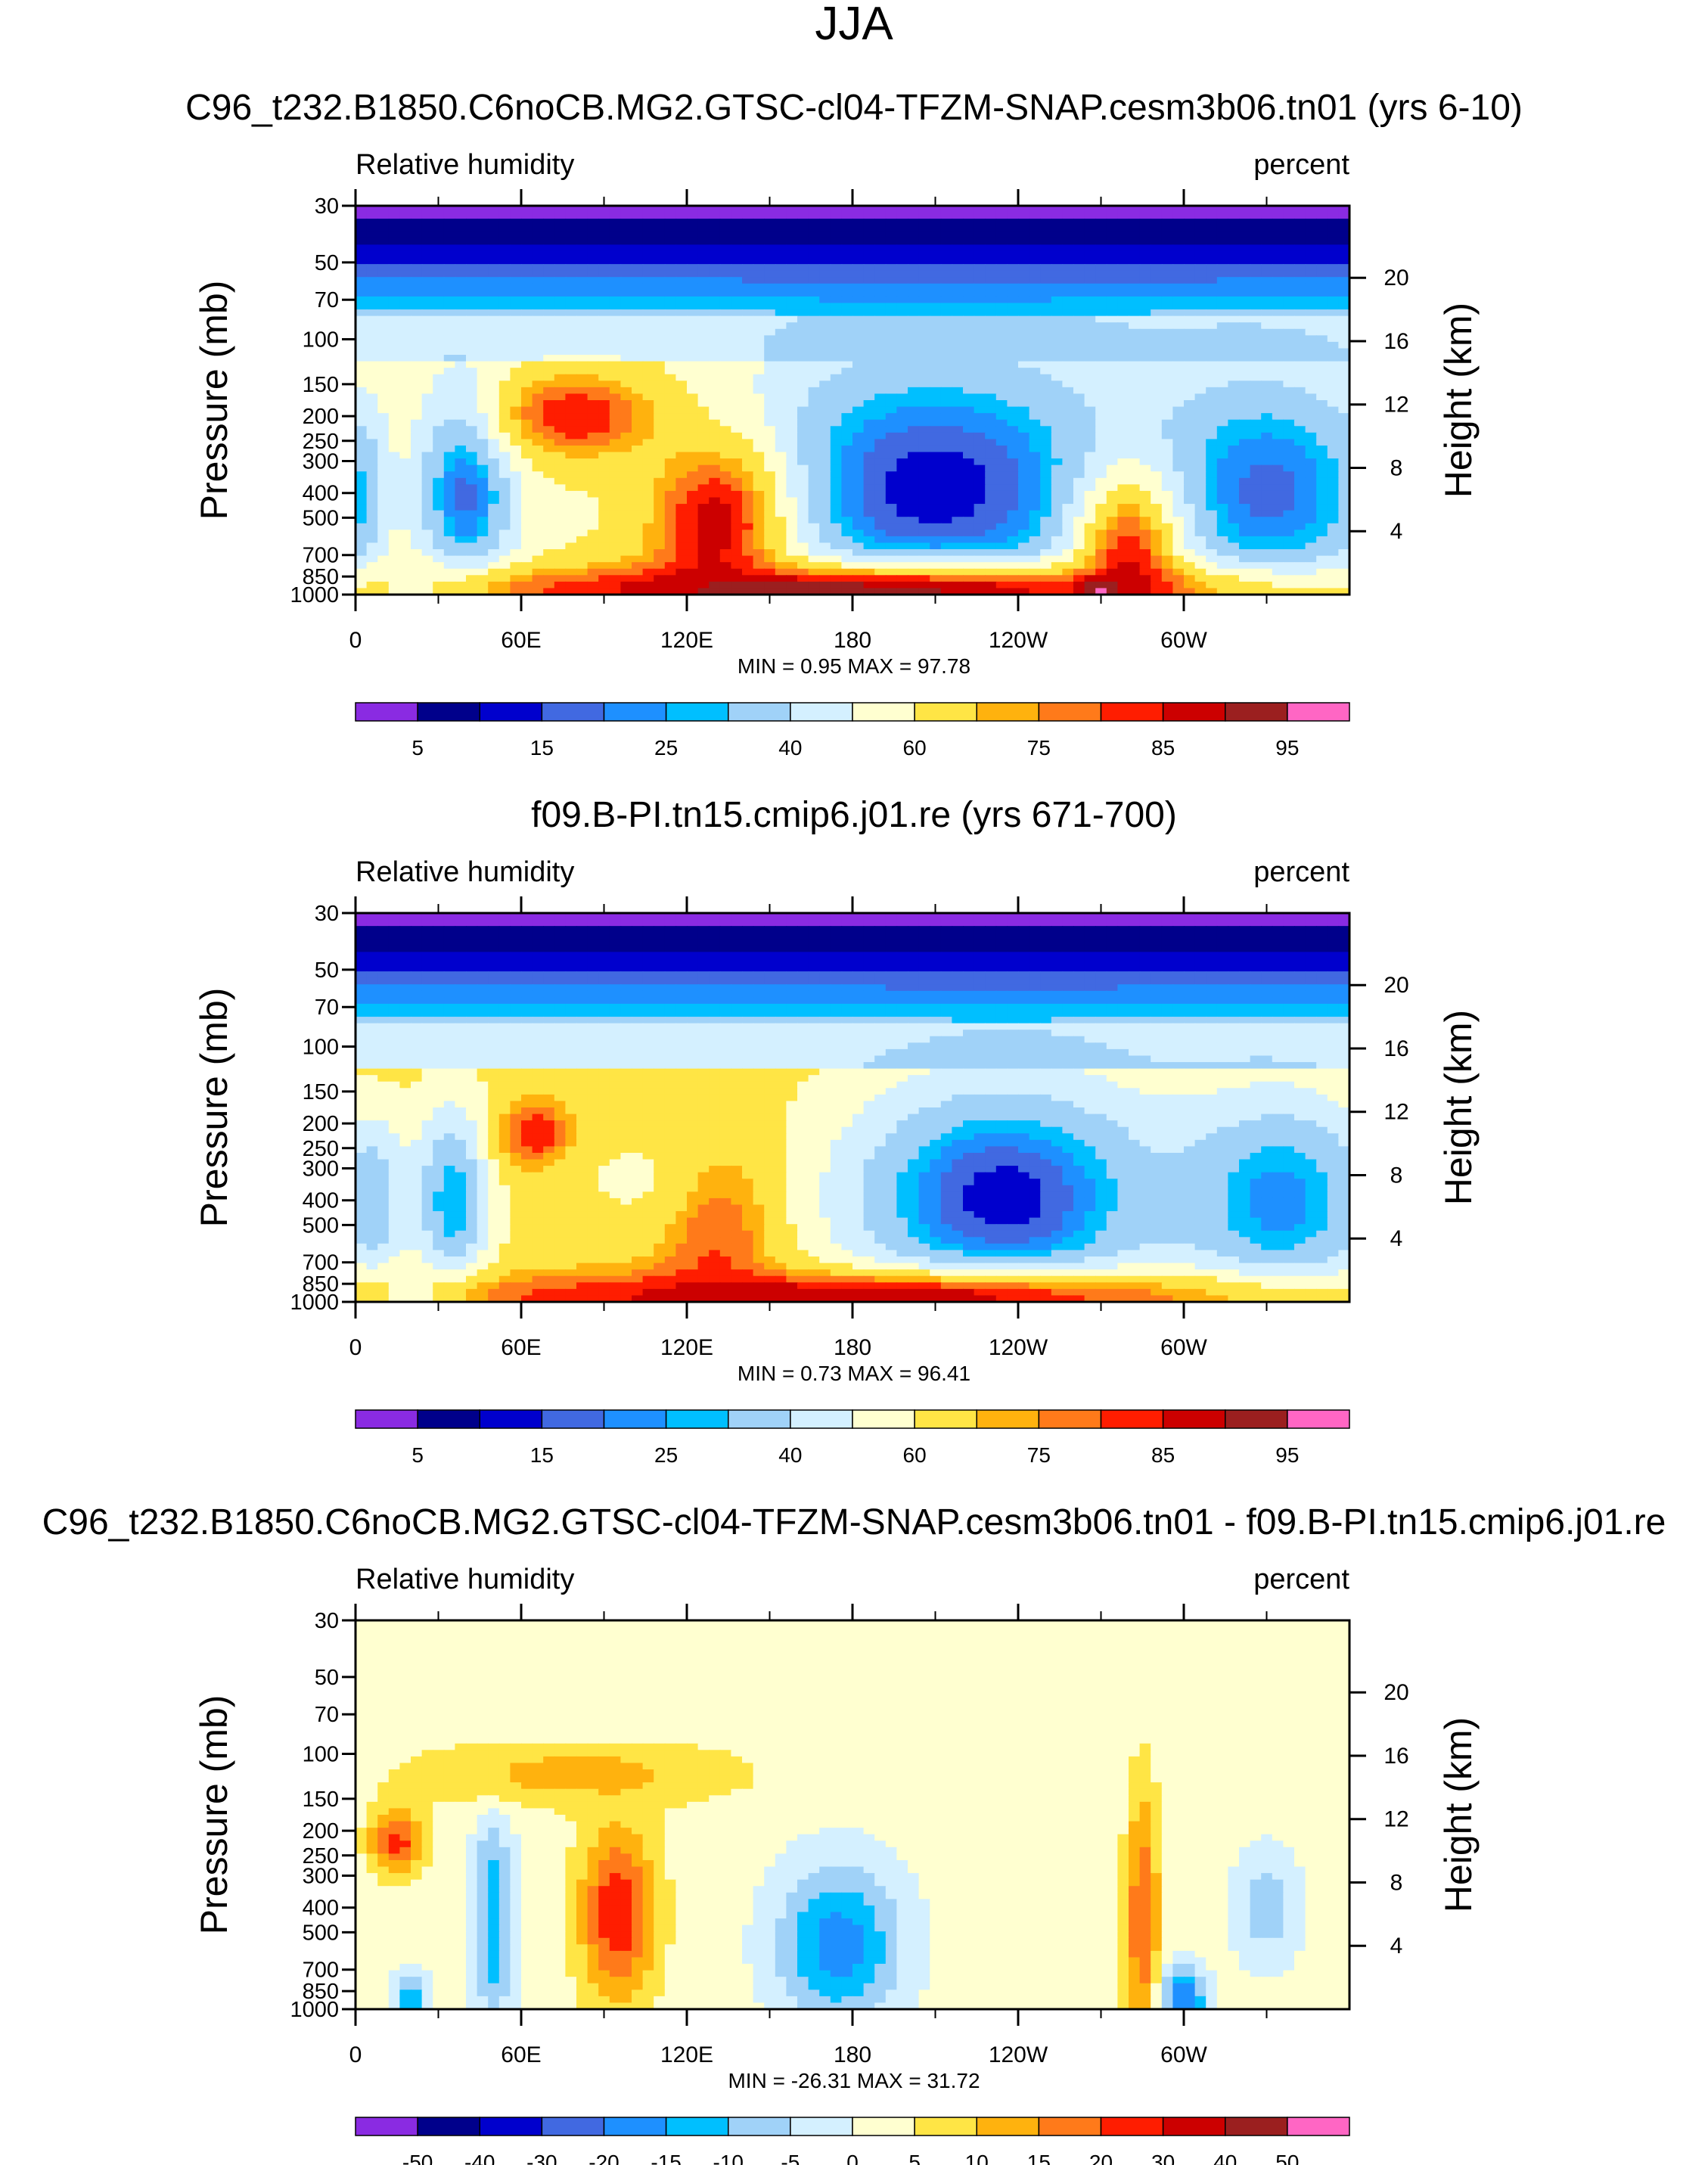  Describe the element at coordinates (321, 1800) in the screenshot. I see `y-tick-label: 150` at that location.